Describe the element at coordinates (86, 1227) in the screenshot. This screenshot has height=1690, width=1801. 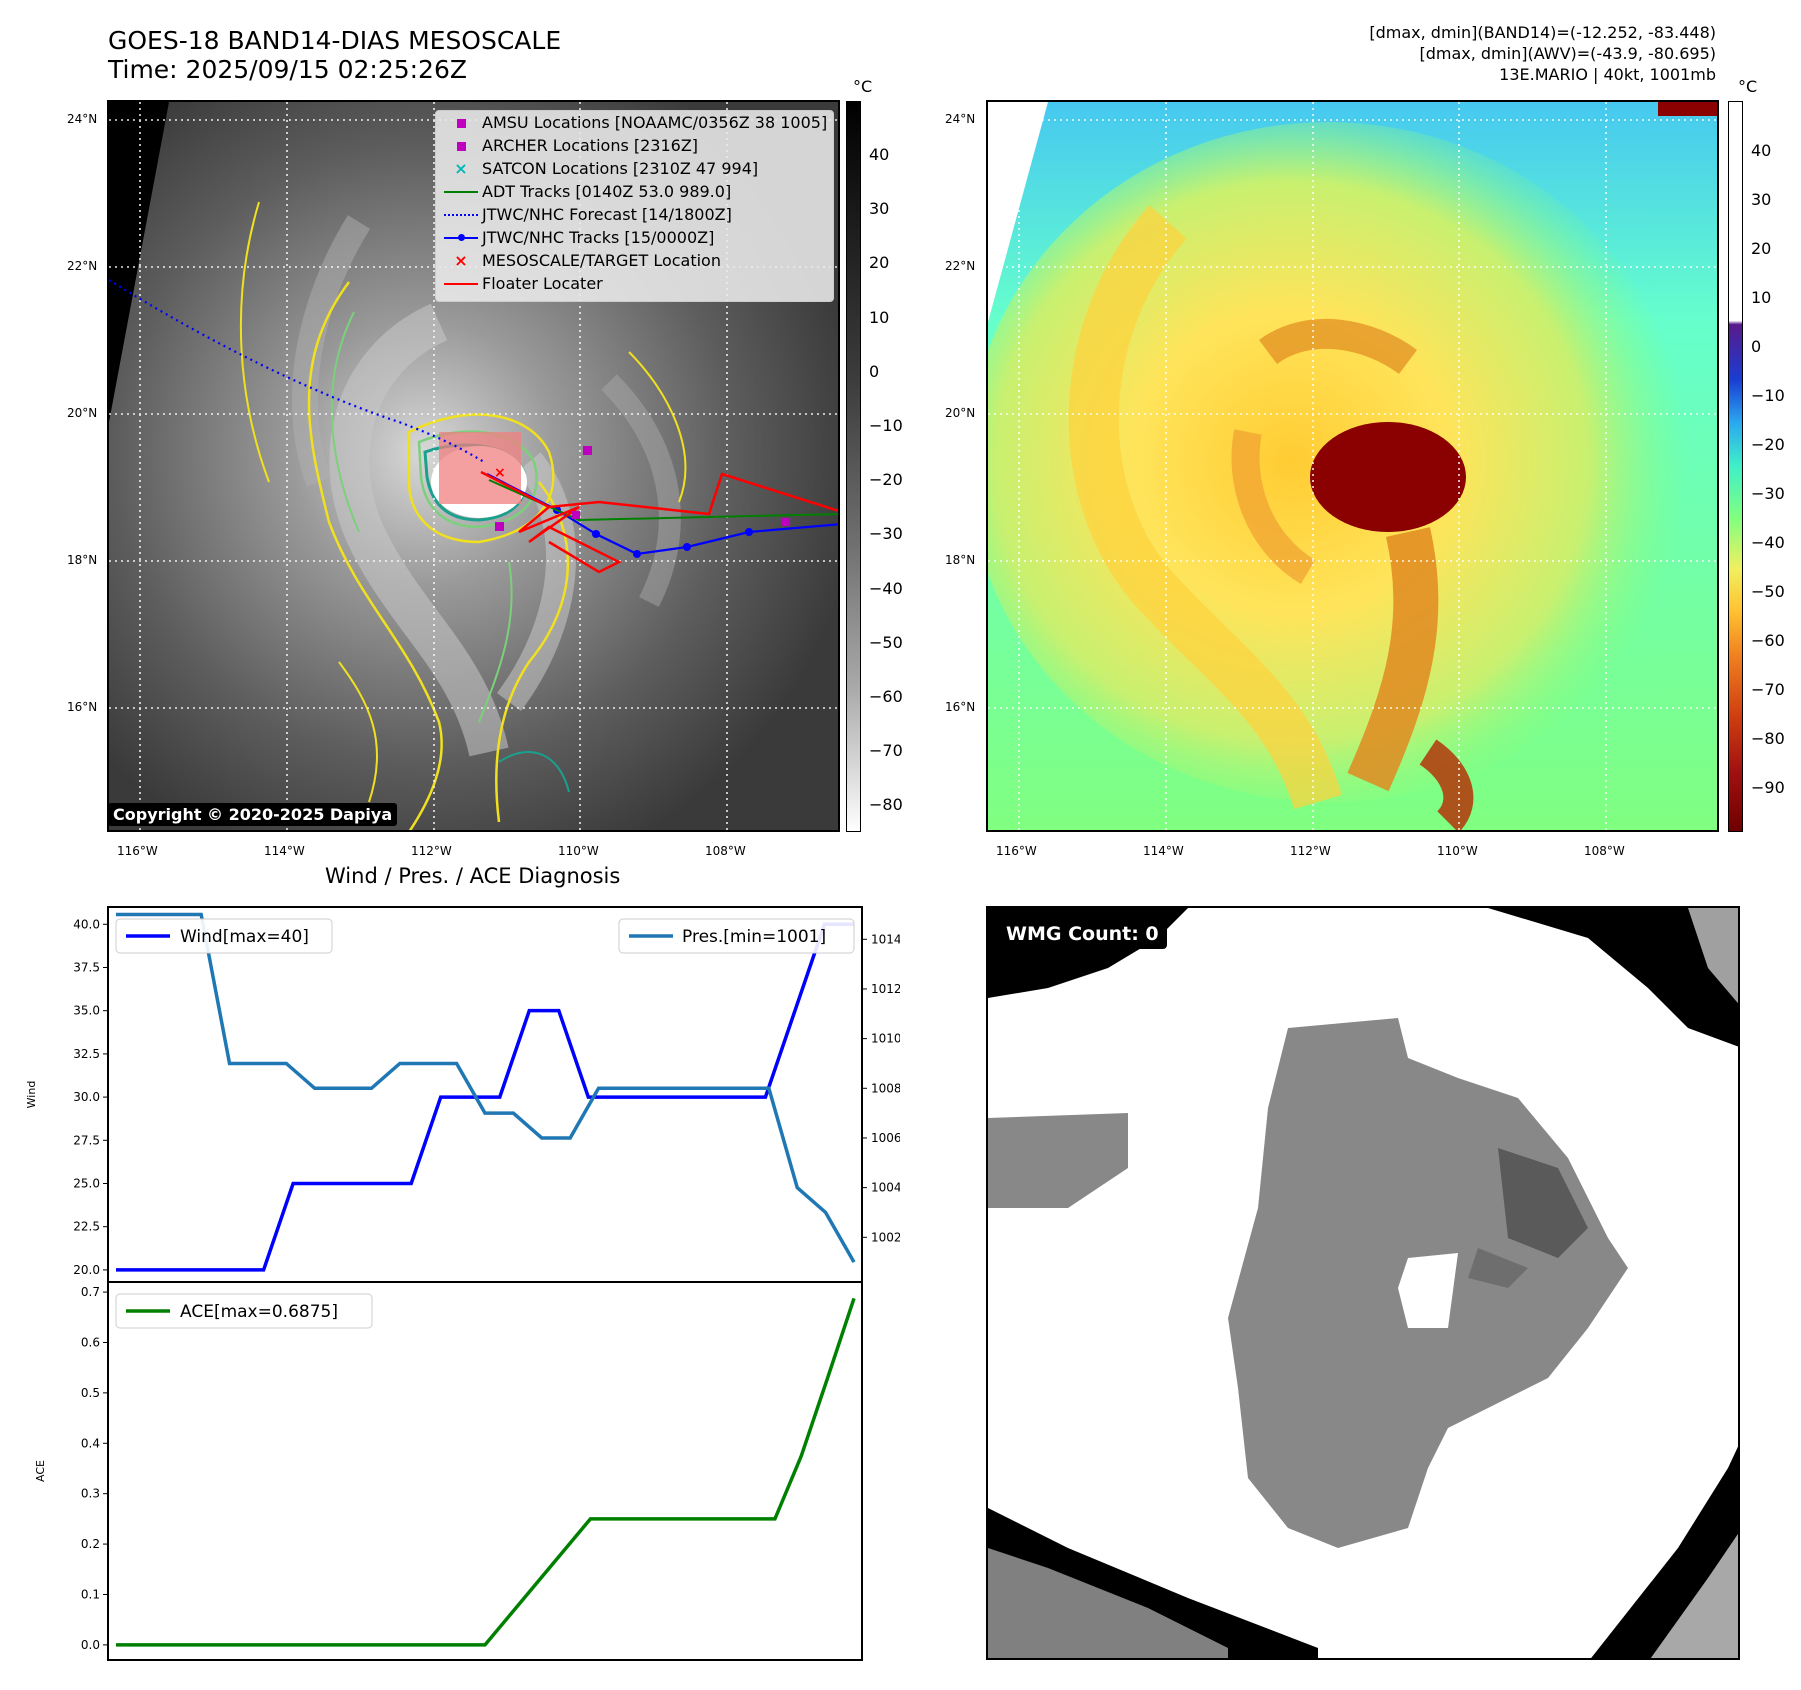
I see `ytick-label: 22.5` at that location.